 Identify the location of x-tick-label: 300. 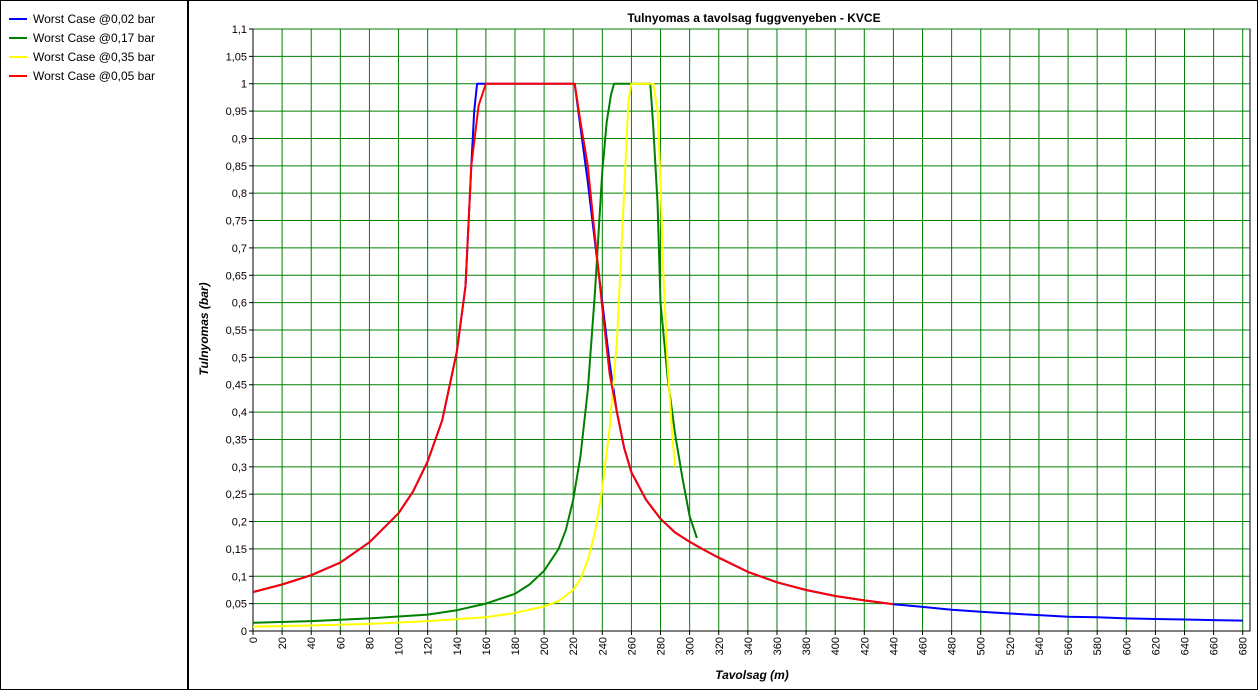
(691, 646).